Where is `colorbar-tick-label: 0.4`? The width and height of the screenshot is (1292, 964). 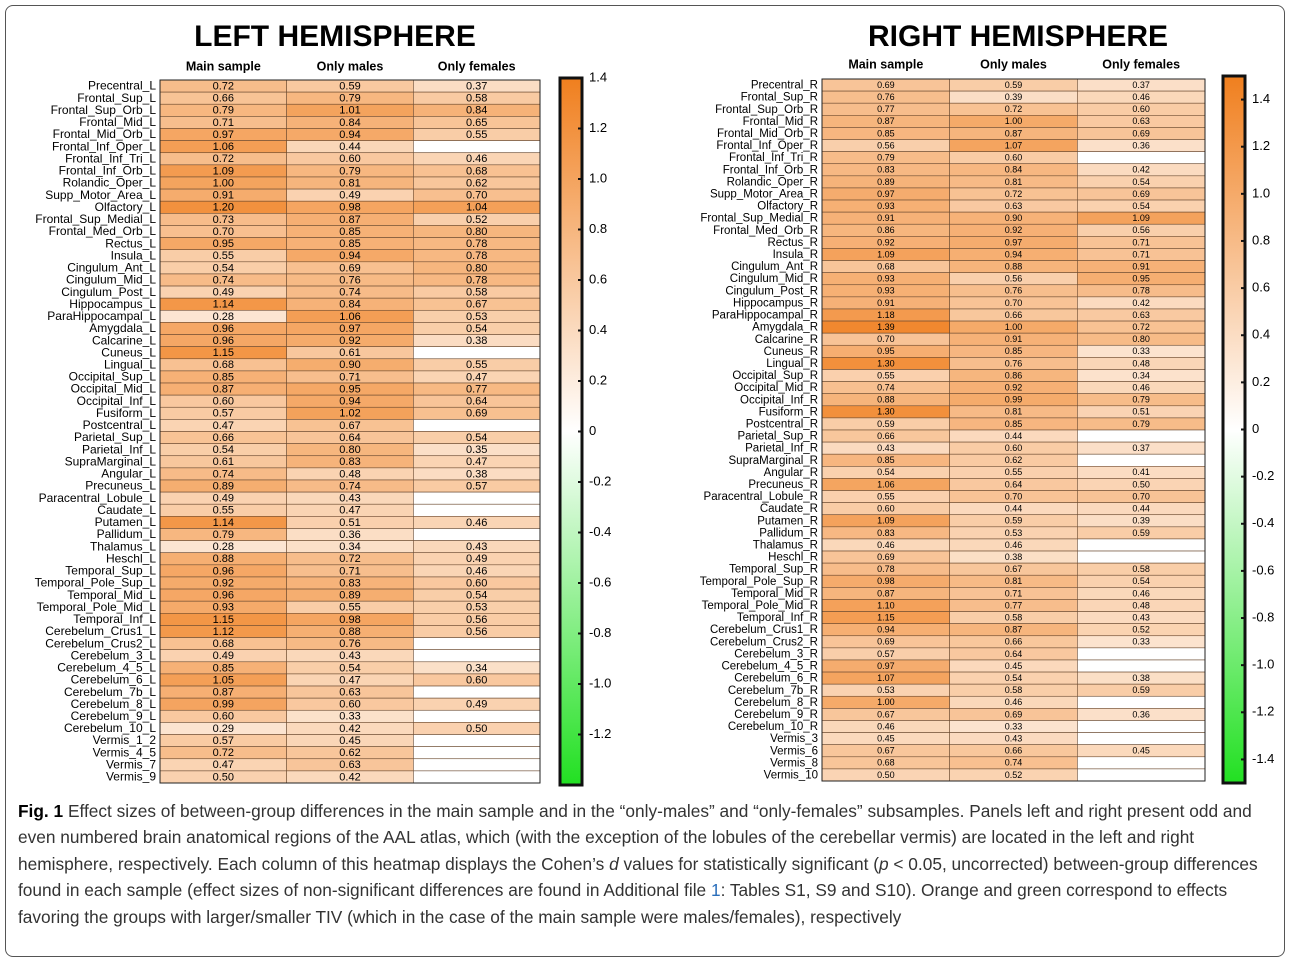
colorbar-tick-label: 0.4 is located at coordinates (598, 329).